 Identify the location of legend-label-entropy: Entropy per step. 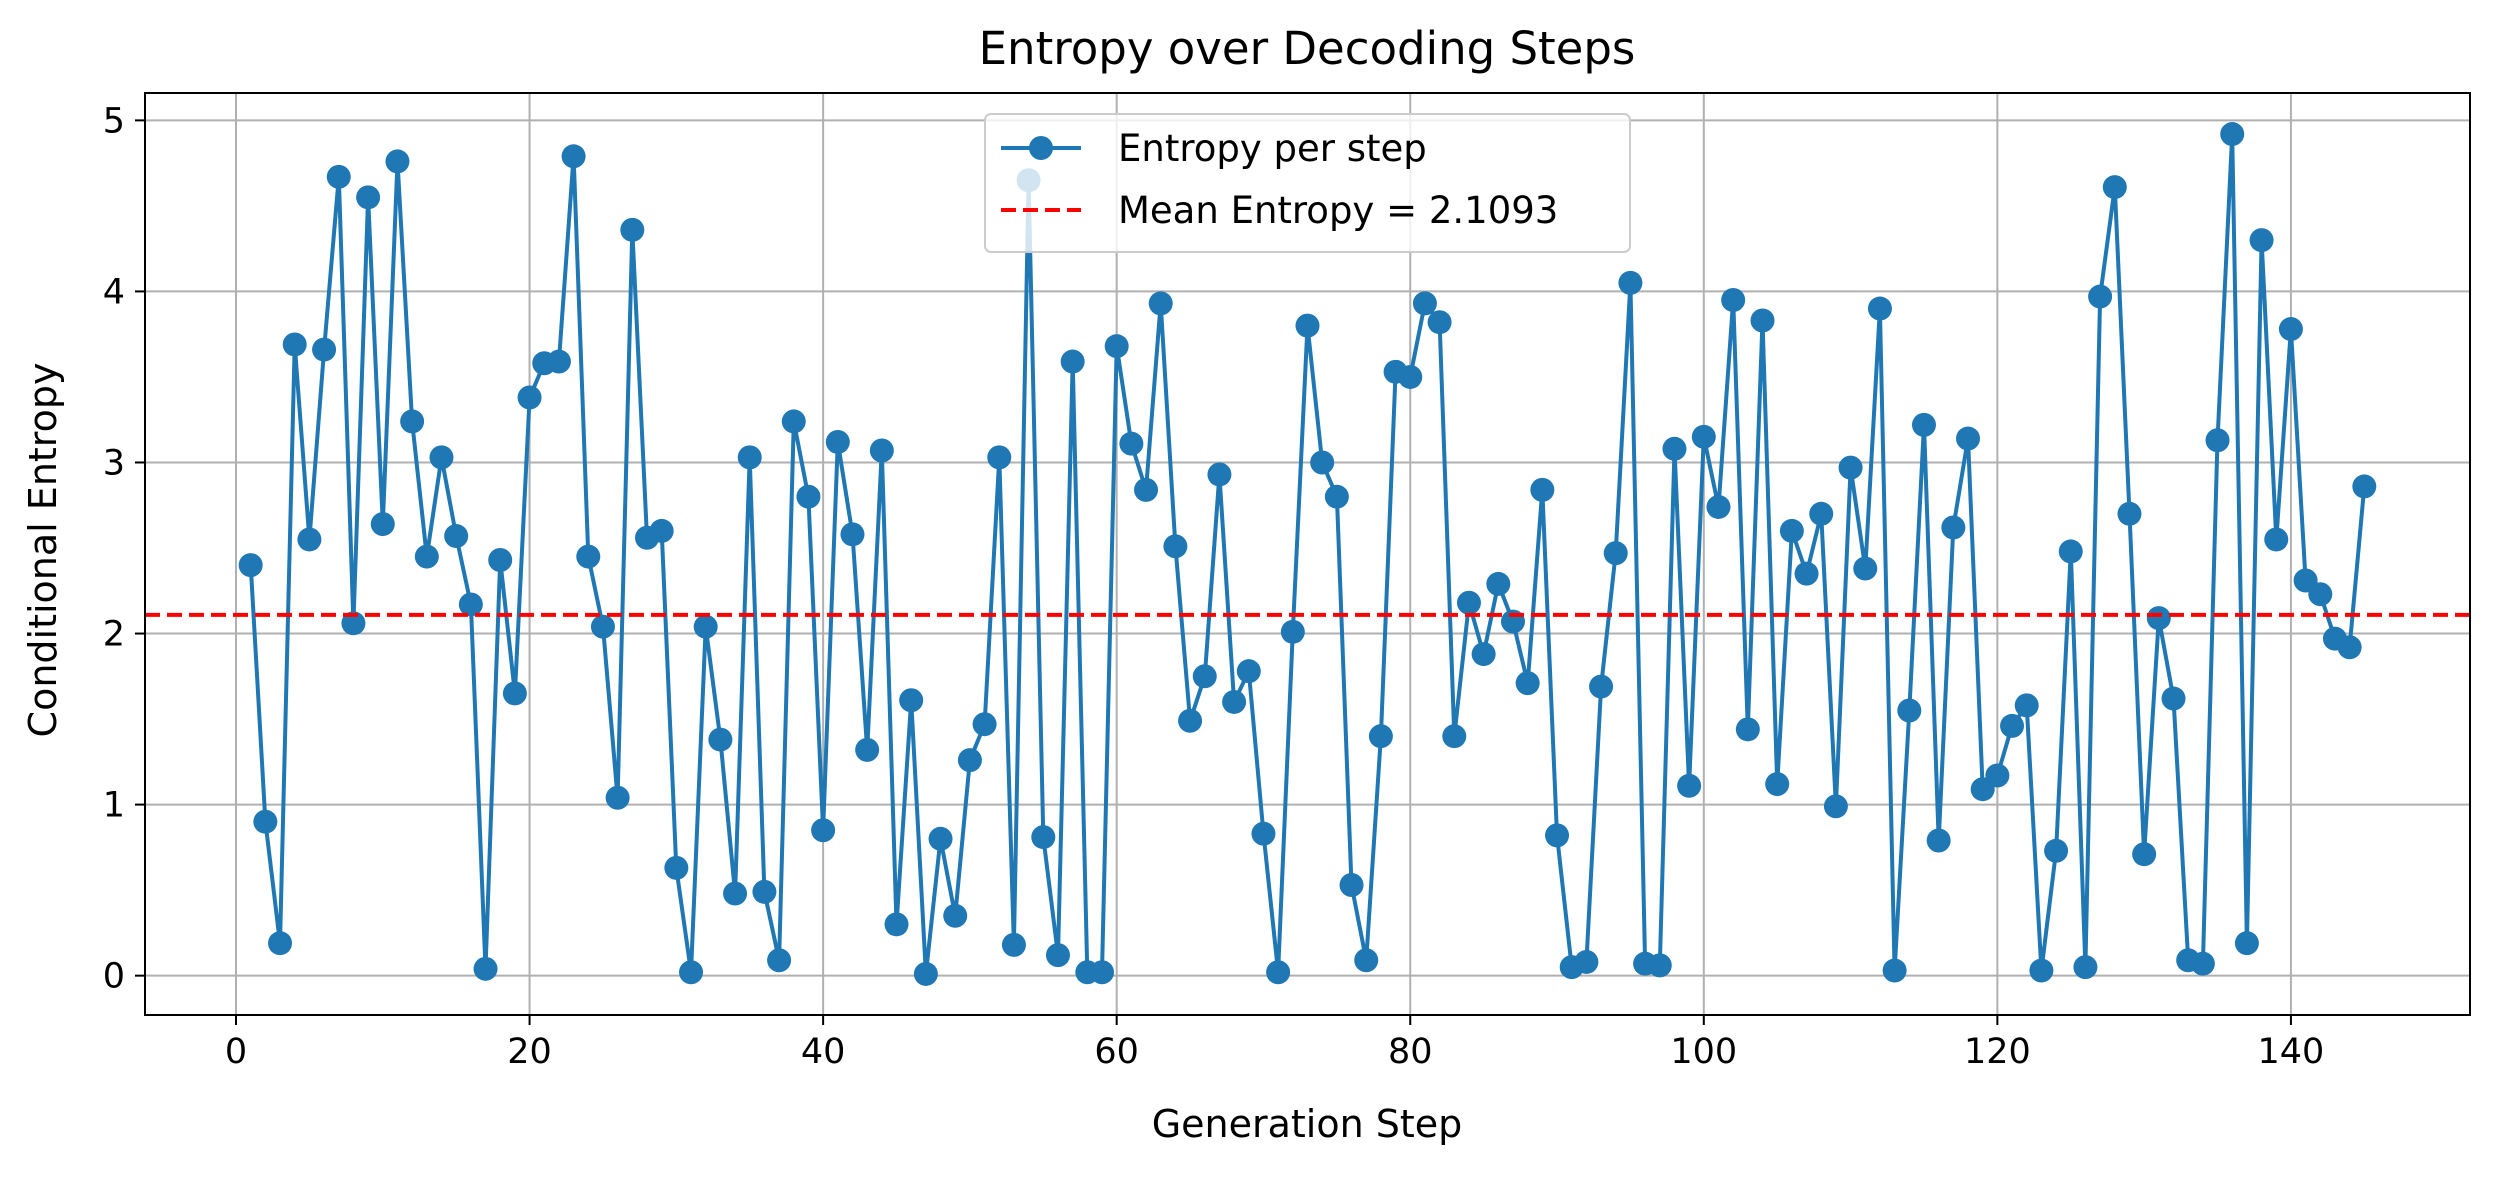
(1272, 148).